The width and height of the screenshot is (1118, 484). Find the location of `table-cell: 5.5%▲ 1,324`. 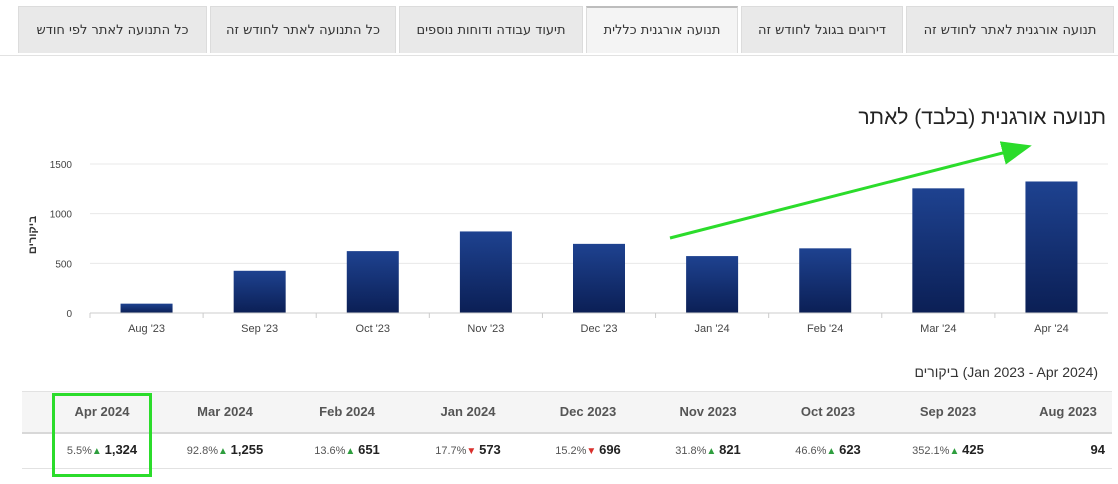

table-cell: 5.5%▲ 1,324 is located at coordinates (102, 450).